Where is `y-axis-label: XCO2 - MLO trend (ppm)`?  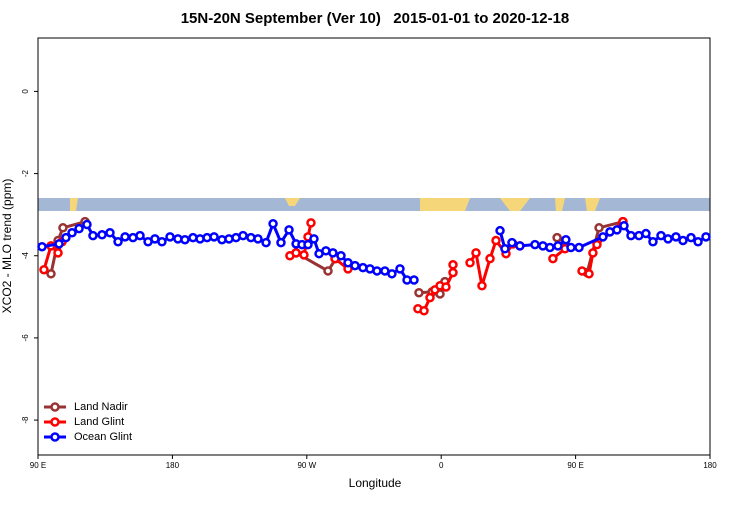
y-axis-label: XCO2 - MLO trend (ppm) is located at coordinates (7, 246).